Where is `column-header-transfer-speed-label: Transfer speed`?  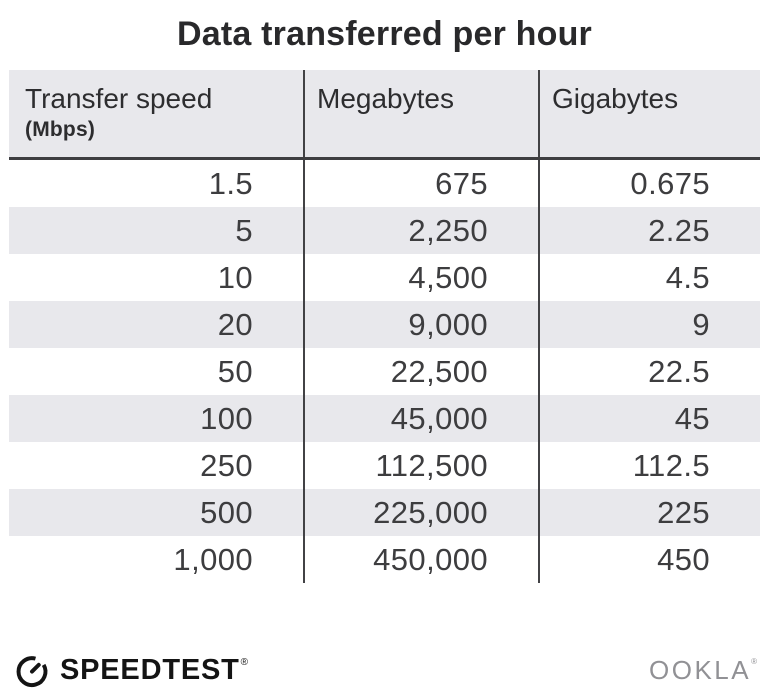 column-header-transfer-speed-label: Transfer speed is located at coordinates (119, 98).